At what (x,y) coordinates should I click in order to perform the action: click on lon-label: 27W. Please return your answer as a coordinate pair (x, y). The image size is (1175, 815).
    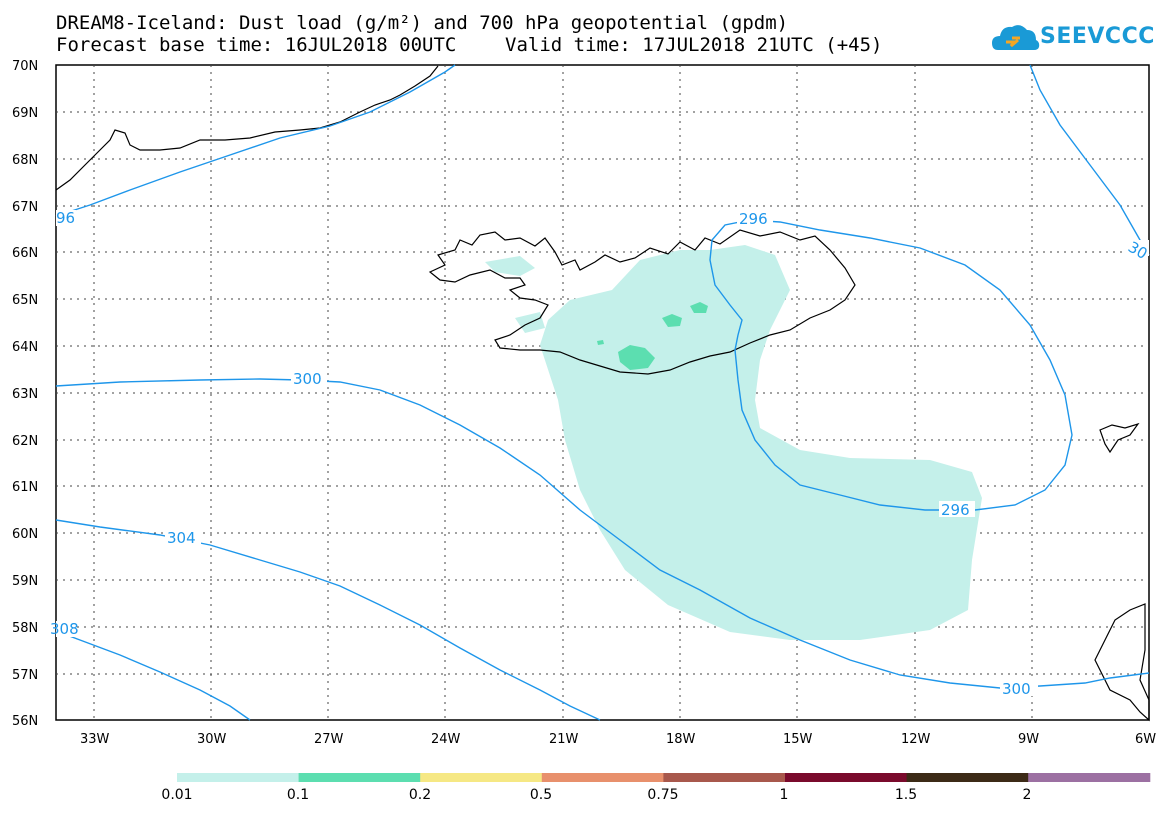
    Looking at the image, I should click on (329, 739).